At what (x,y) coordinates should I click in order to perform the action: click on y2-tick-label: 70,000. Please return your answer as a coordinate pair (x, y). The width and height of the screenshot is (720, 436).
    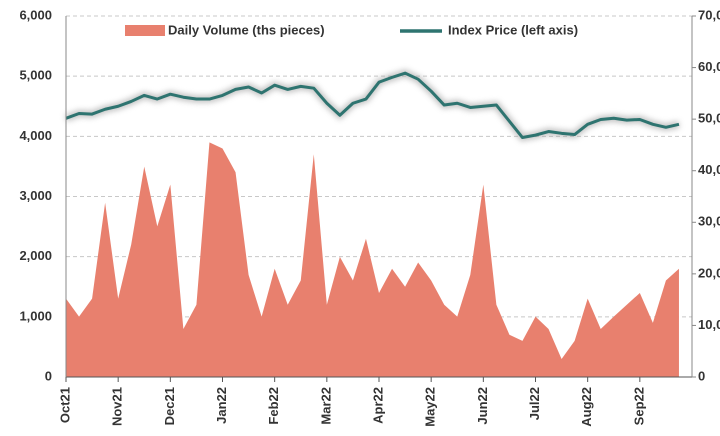
    Looking at the image, I should click on (709, 14).